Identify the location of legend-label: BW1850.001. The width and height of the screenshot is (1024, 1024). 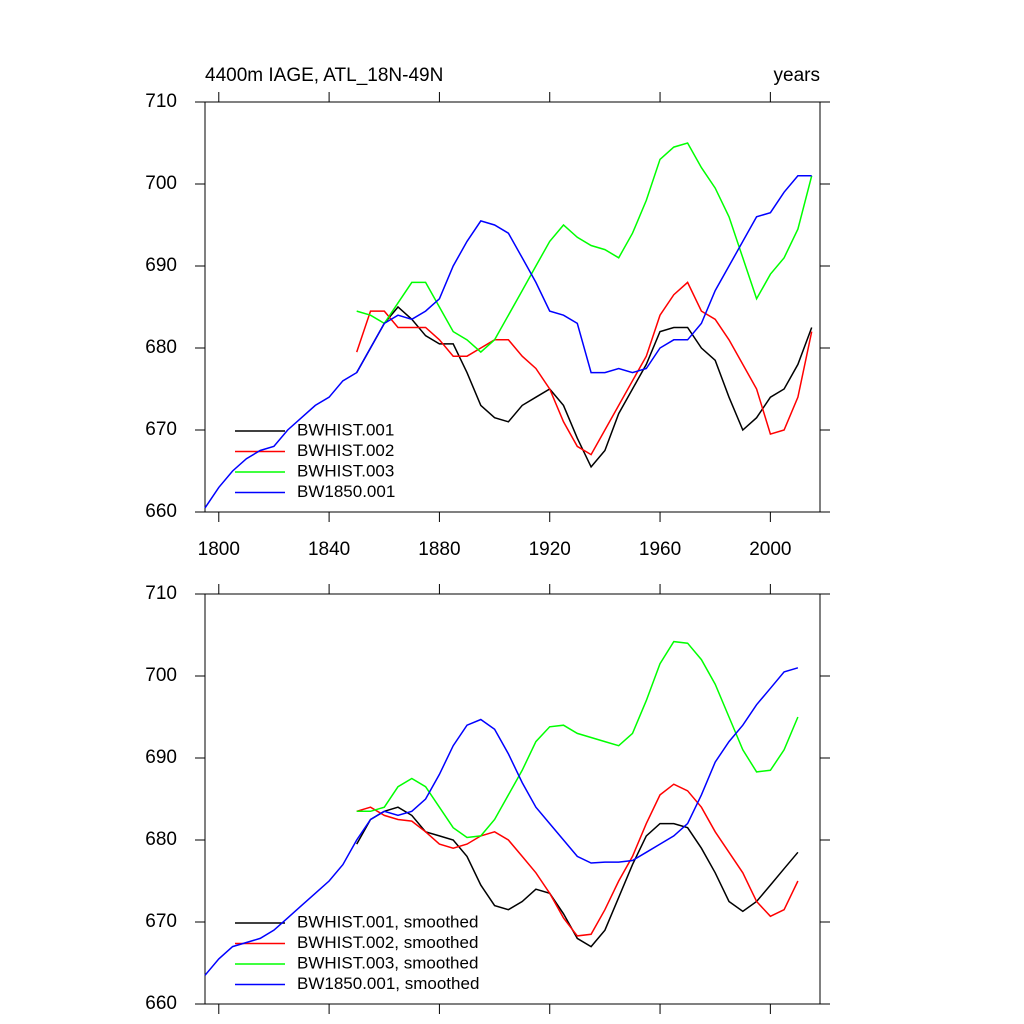
(346, 491).